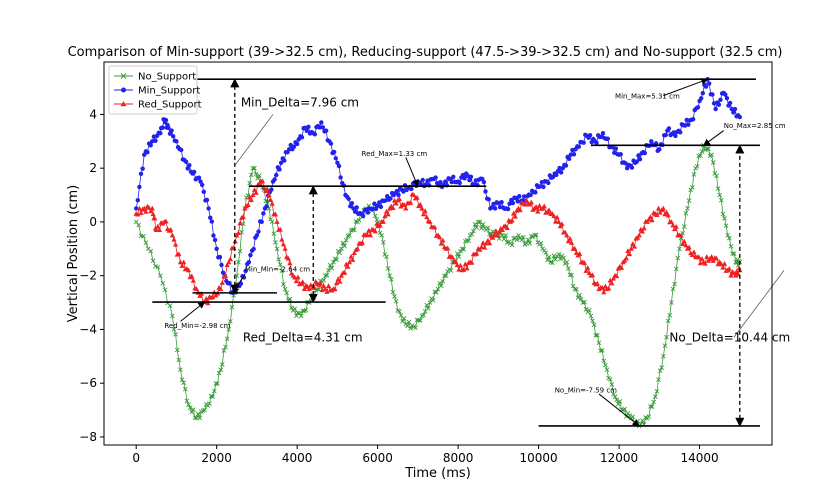  Describe the element at coordinates (297, 458) in the screenshot. I see `x-tick-label: 4000` at that location.